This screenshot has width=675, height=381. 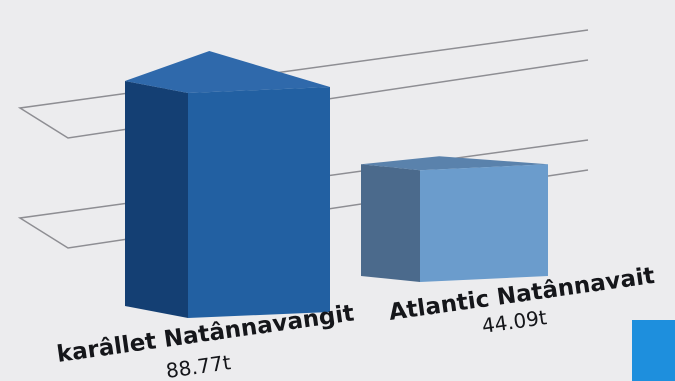 What do you see at coordinates (653, 350) in the screenshot?
I see `accent-block` at bounding box center [653, 350].